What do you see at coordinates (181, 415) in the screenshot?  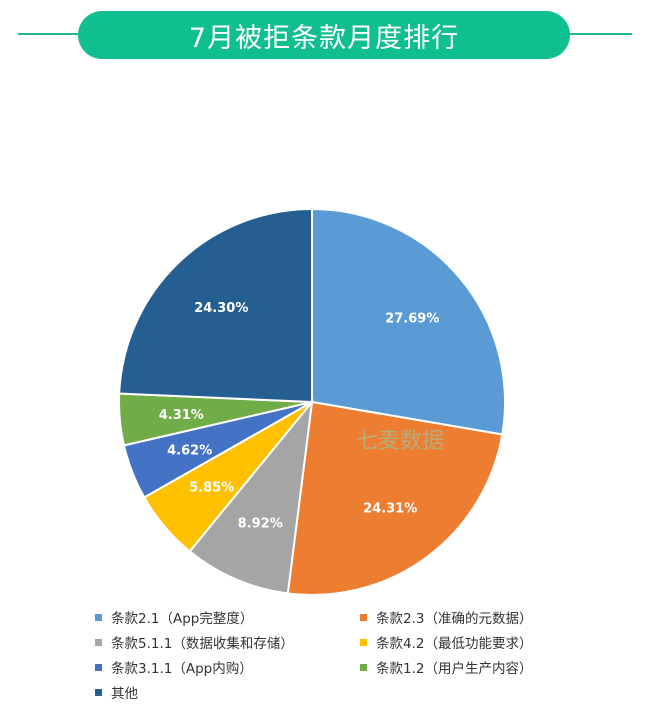 I see `slice-data-label-6: 4.31%` at bounding box center [181, 415].